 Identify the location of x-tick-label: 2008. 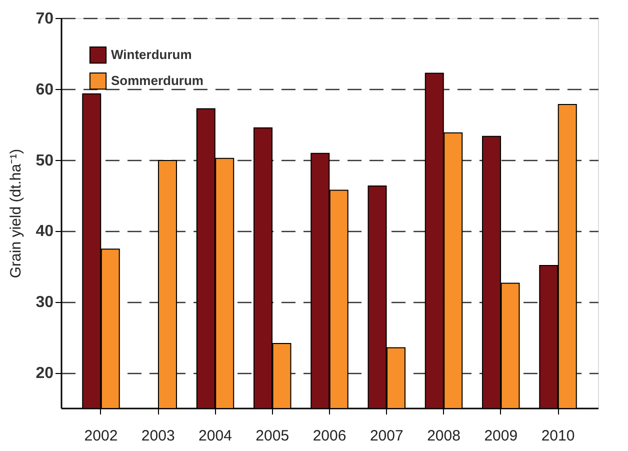
(443, 436).